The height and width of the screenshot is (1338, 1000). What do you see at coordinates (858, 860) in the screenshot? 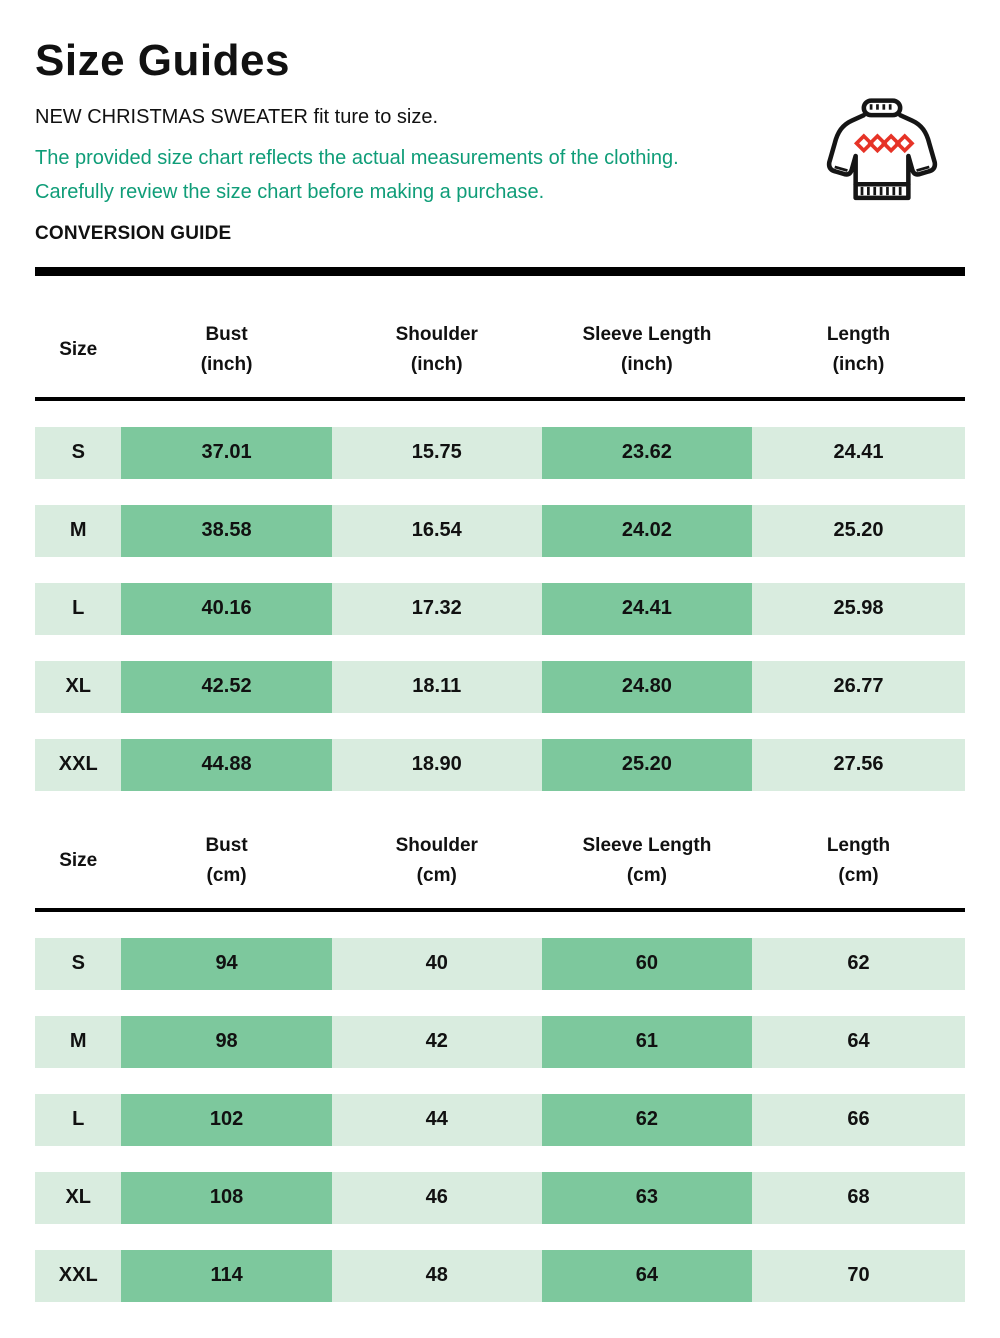
I see `column-header: Length (cm)` at bounding box center [858, 860].